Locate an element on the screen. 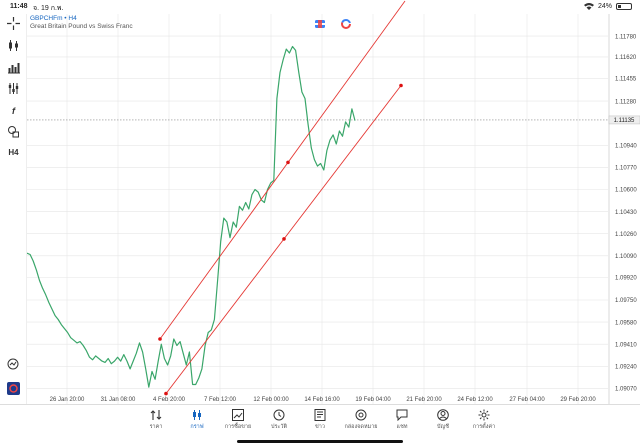  tab-history: ประวัติ is located at coordinates (279, 420).